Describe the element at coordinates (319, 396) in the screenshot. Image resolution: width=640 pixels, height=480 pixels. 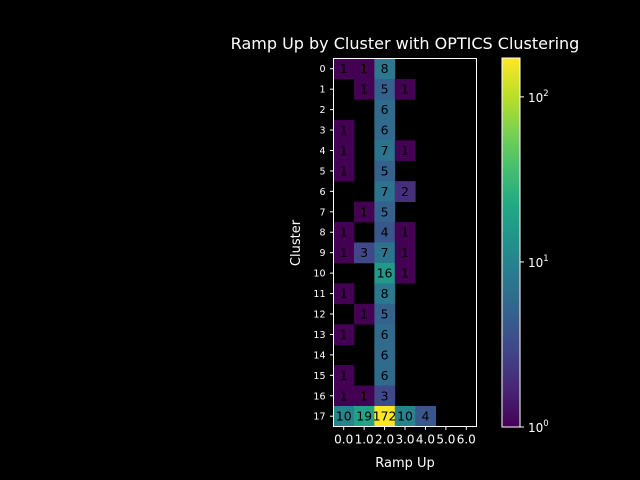
I see `y-tick-label: 16` at that location.